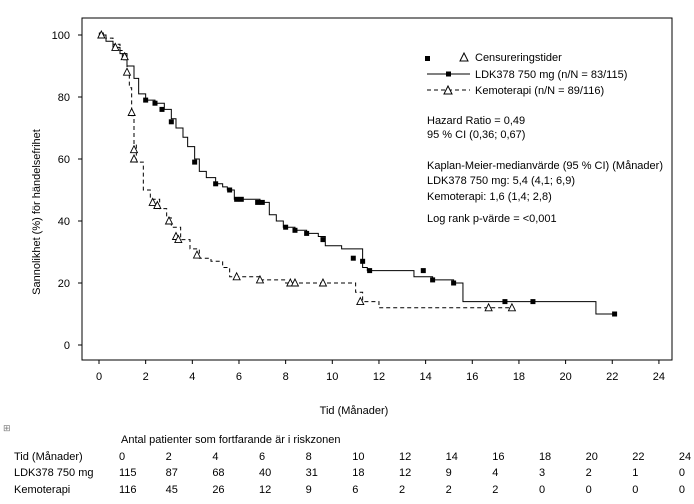 Image resolution: width=694 pixels, height=504 pixels. What do you see at coordinates (539, 91) in the screenshot?
I see `legend-label-chemo: Kemoterapi (n/N = 89/116)` at bounding box center [539, 91].